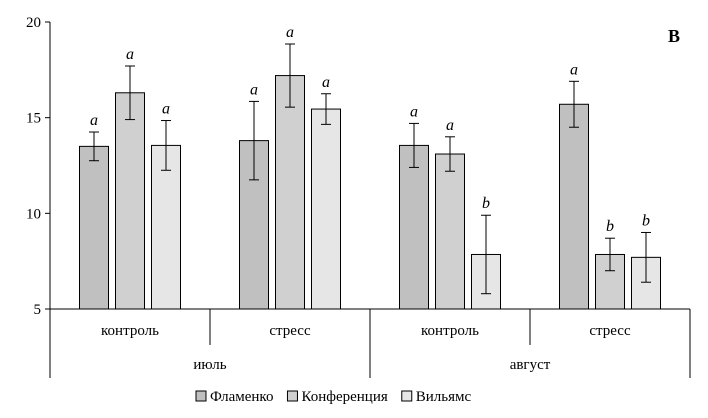  I want to click on bar-Вильямс, so click(326, 209).